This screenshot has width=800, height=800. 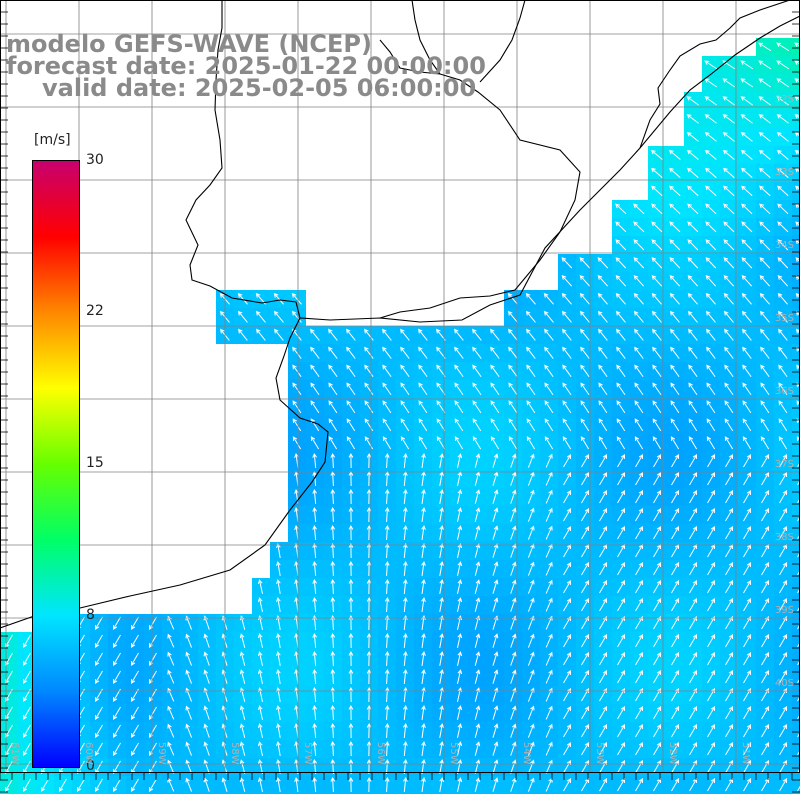 I want to click on colorbar-tick-30: 30, so click(x=95, y=160).